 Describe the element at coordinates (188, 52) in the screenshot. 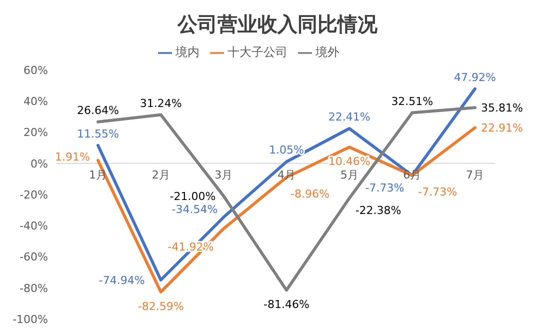

I see `legend-label: 境内` at that location.